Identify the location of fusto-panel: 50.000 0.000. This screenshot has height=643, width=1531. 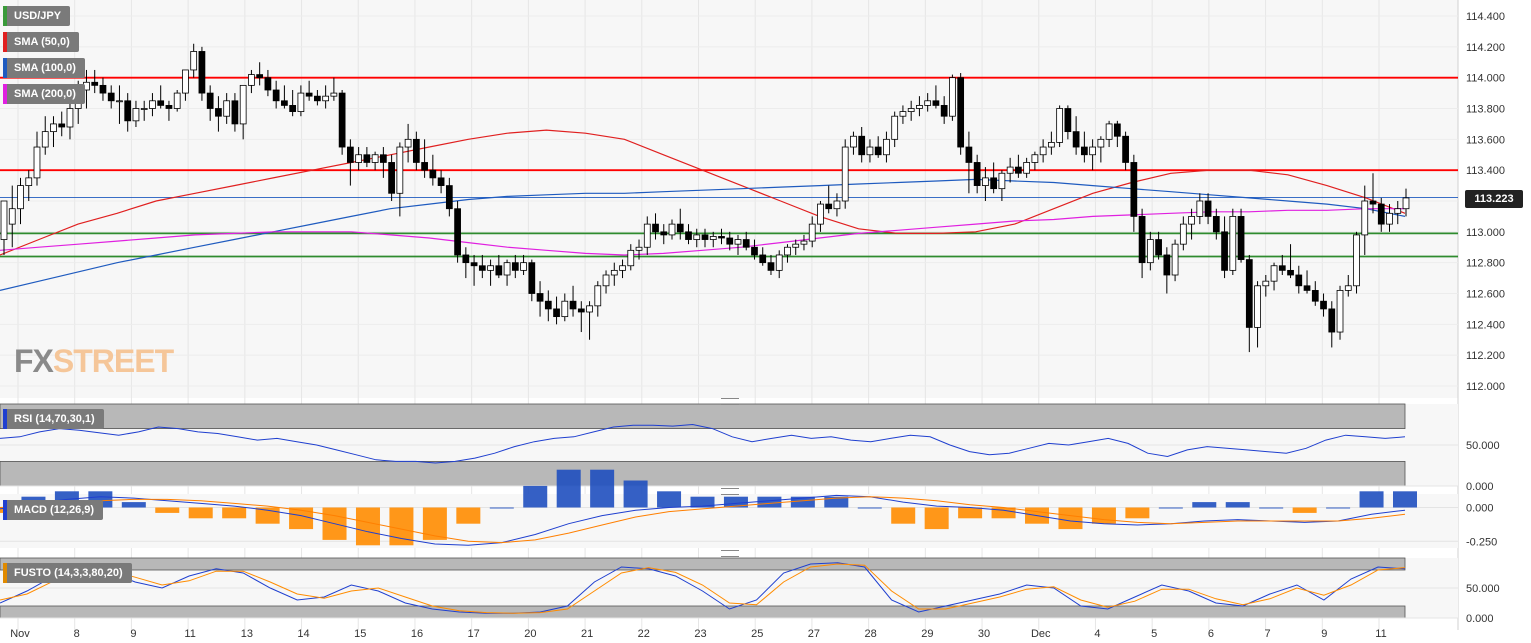
(750, 591).